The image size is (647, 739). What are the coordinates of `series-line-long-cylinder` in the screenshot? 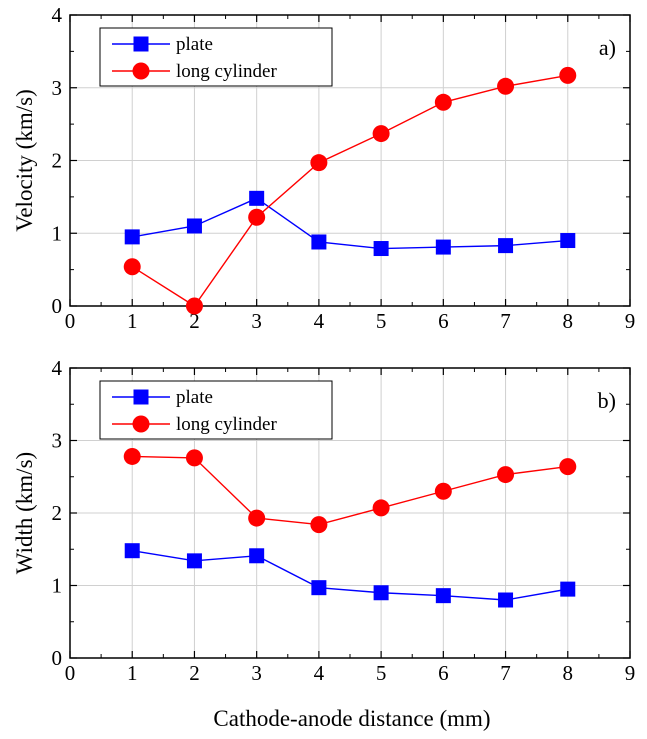 It's located at (350, 490).